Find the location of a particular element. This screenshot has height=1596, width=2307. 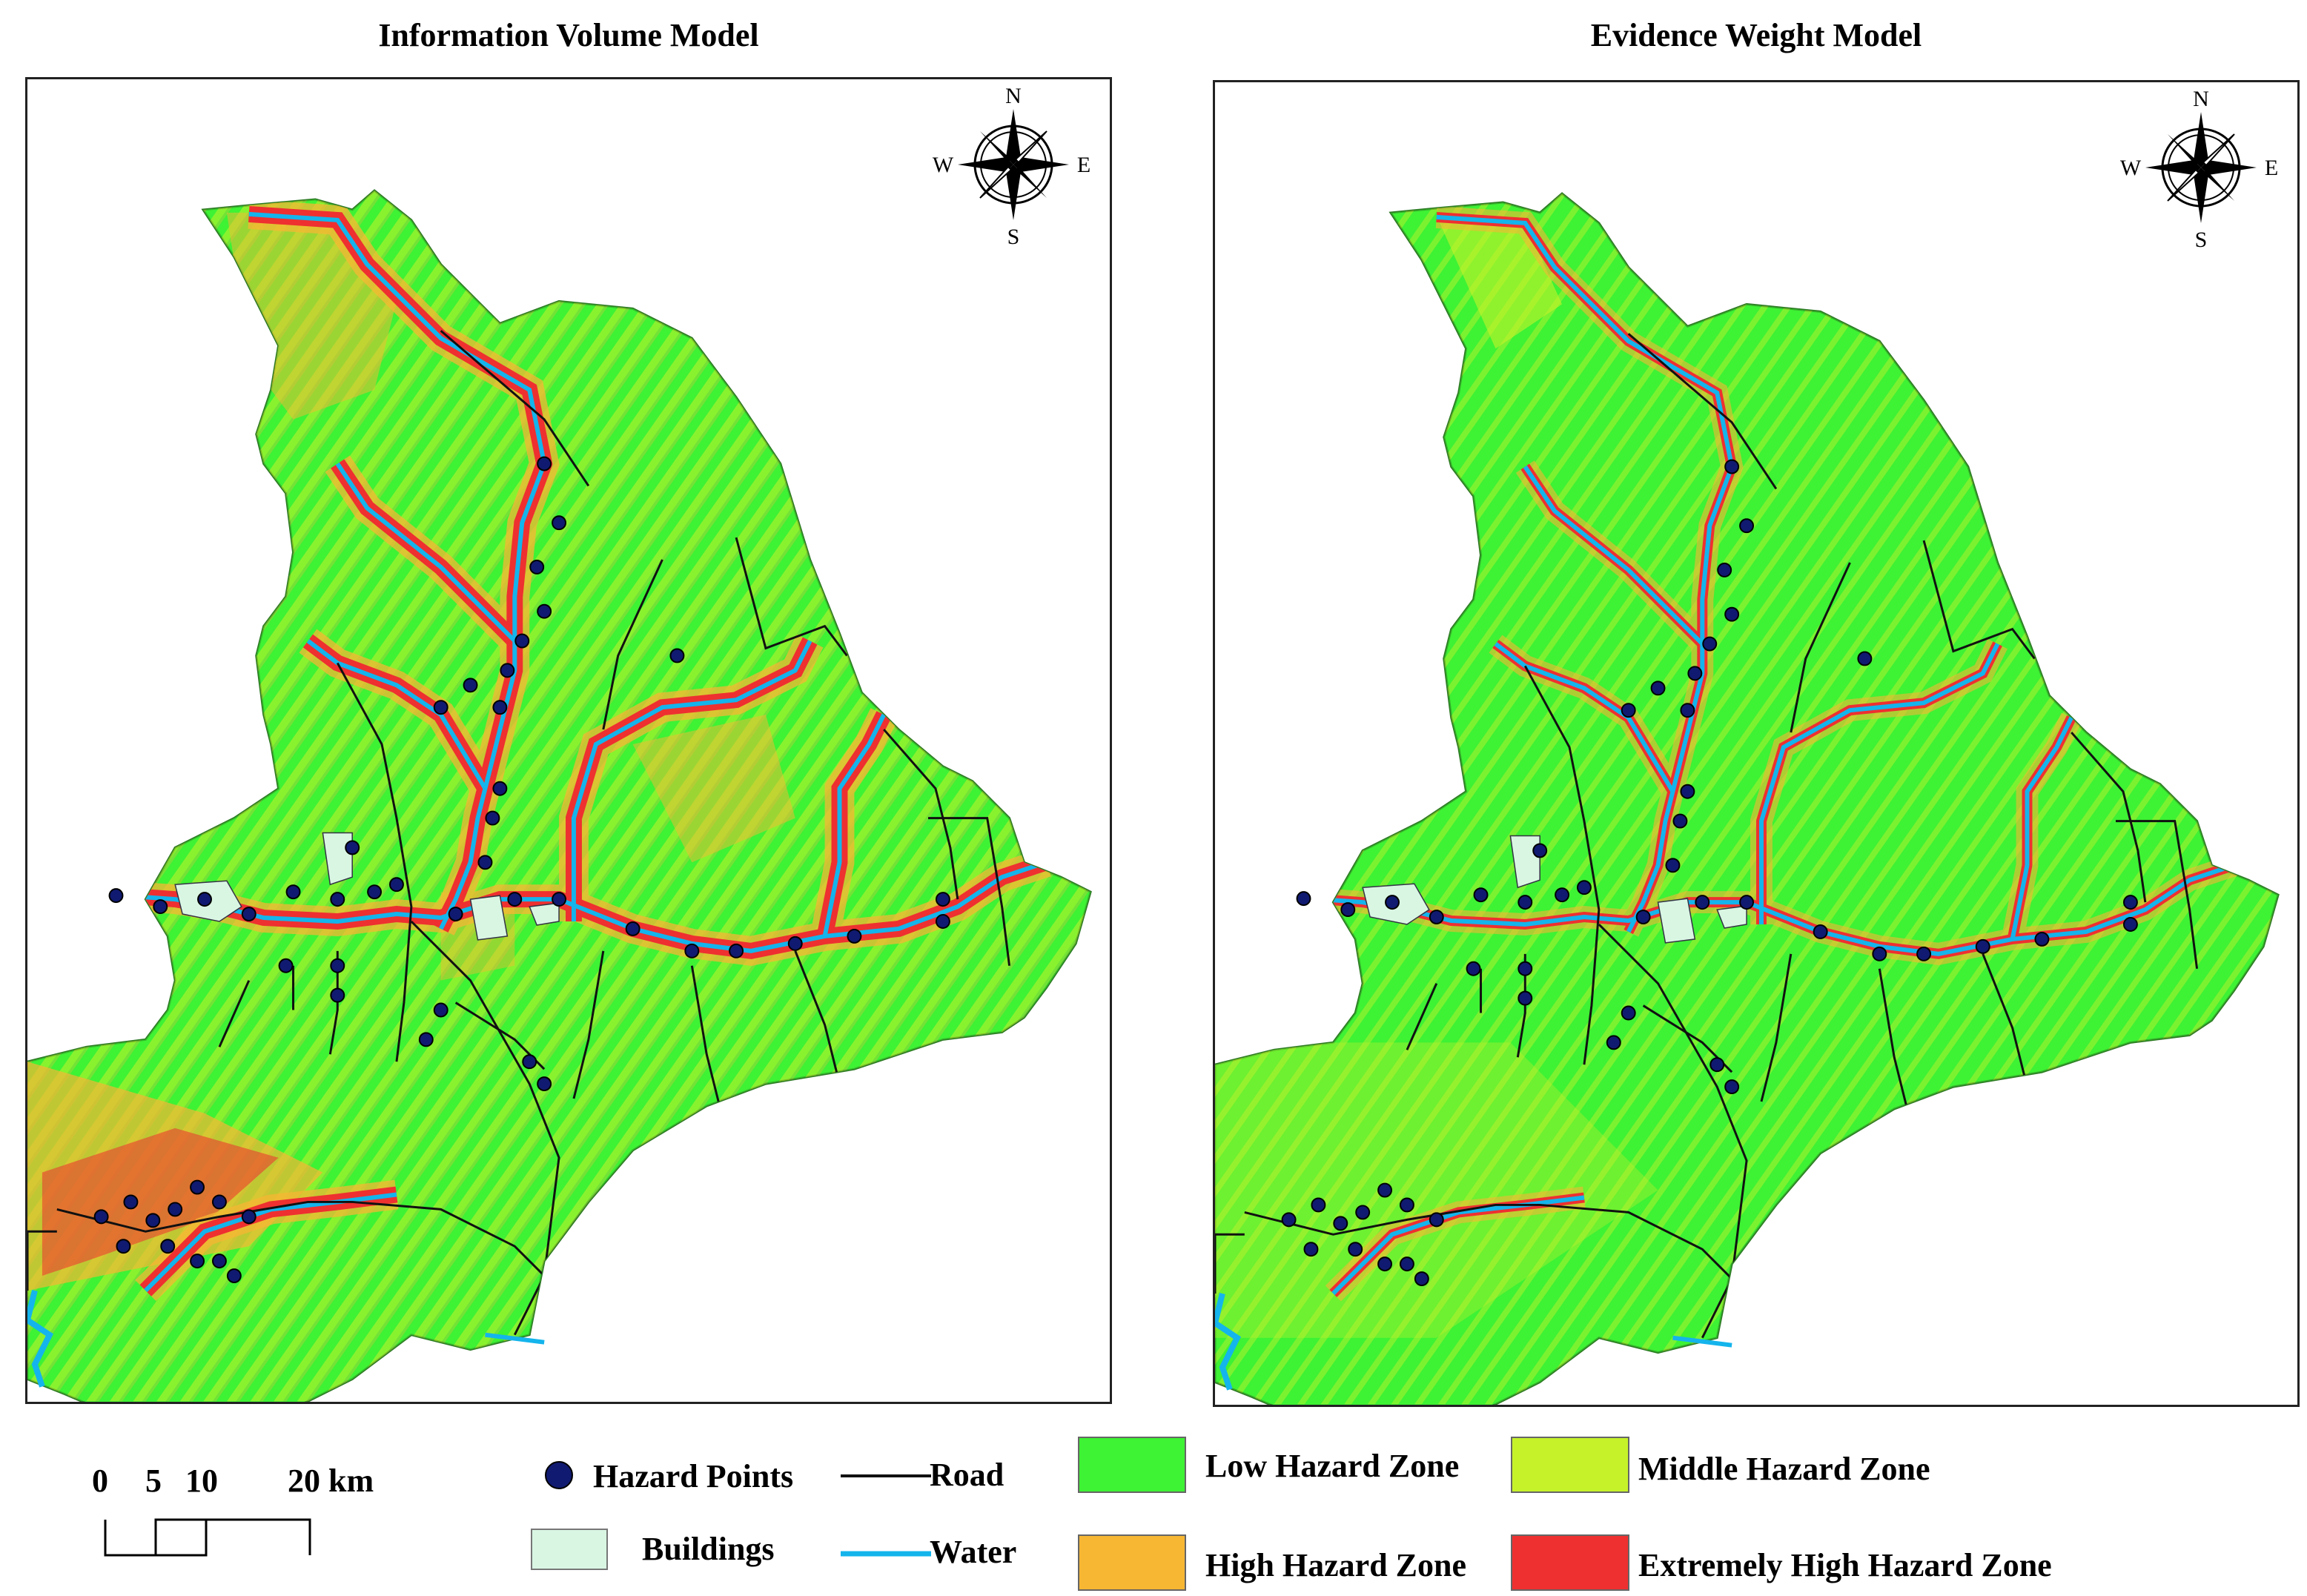

hazard-point-symbol is located at coordinates (559, 1475).